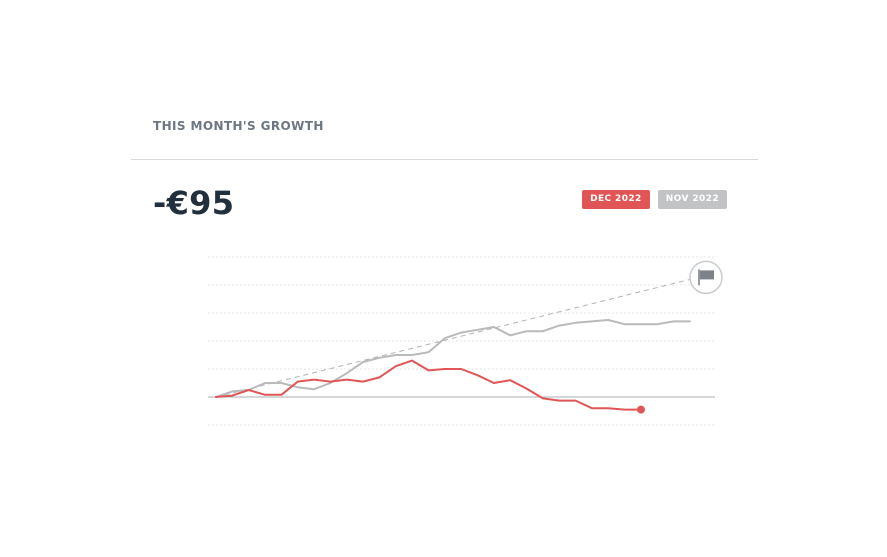 This screenshot has height=557, width=887. Describe the element at coordinates (640, 409) in the screenshot. I see `current-point-marker` at that location.